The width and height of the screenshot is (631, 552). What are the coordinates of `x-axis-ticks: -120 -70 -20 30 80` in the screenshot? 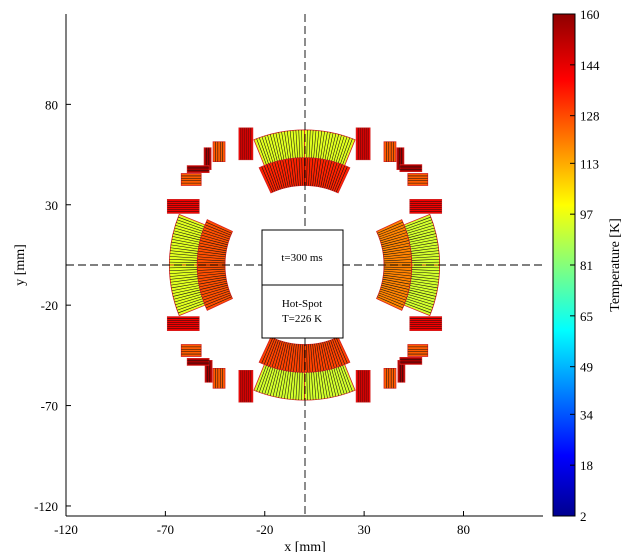 It's located at (262, 524).